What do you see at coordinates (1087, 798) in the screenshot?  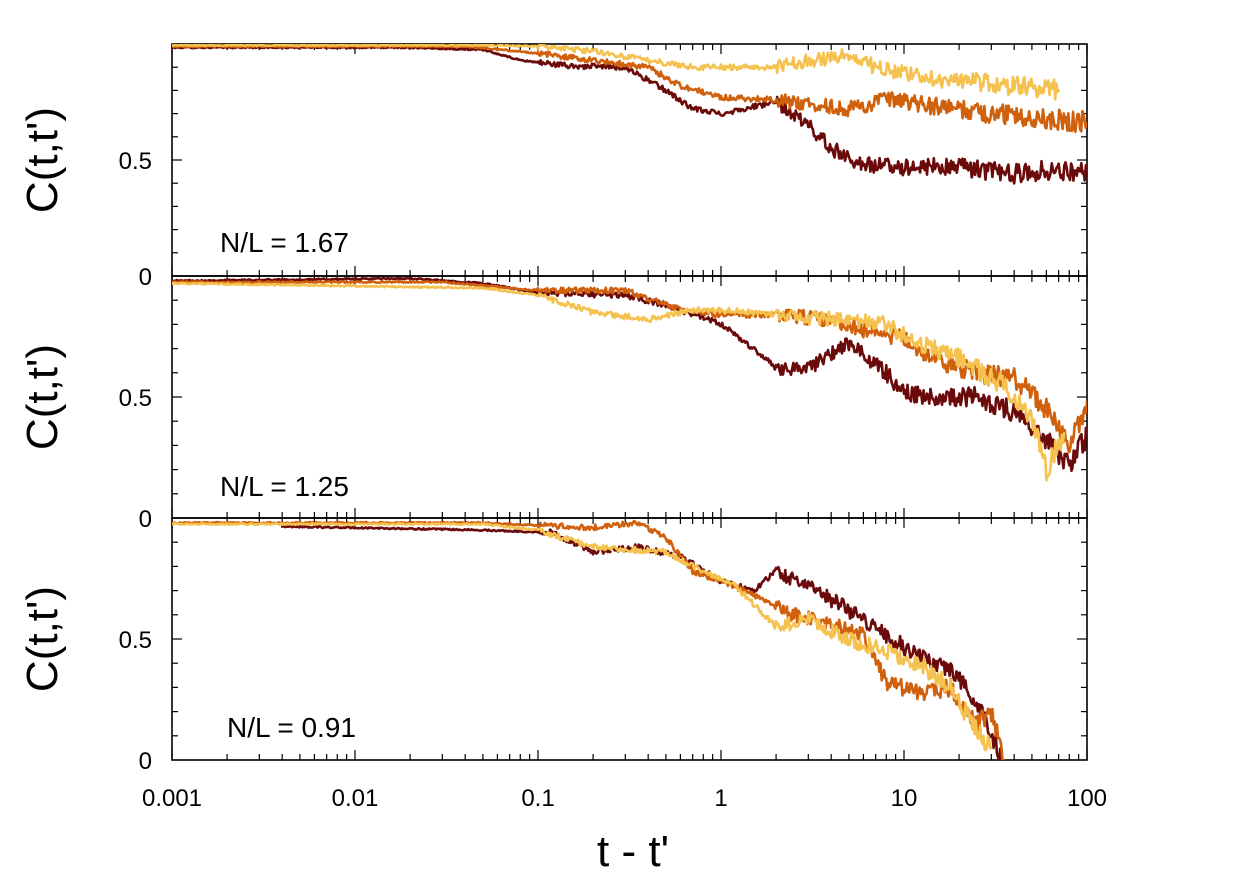 I see `x-tick-label: 100` at bounding box center [1087, 798].